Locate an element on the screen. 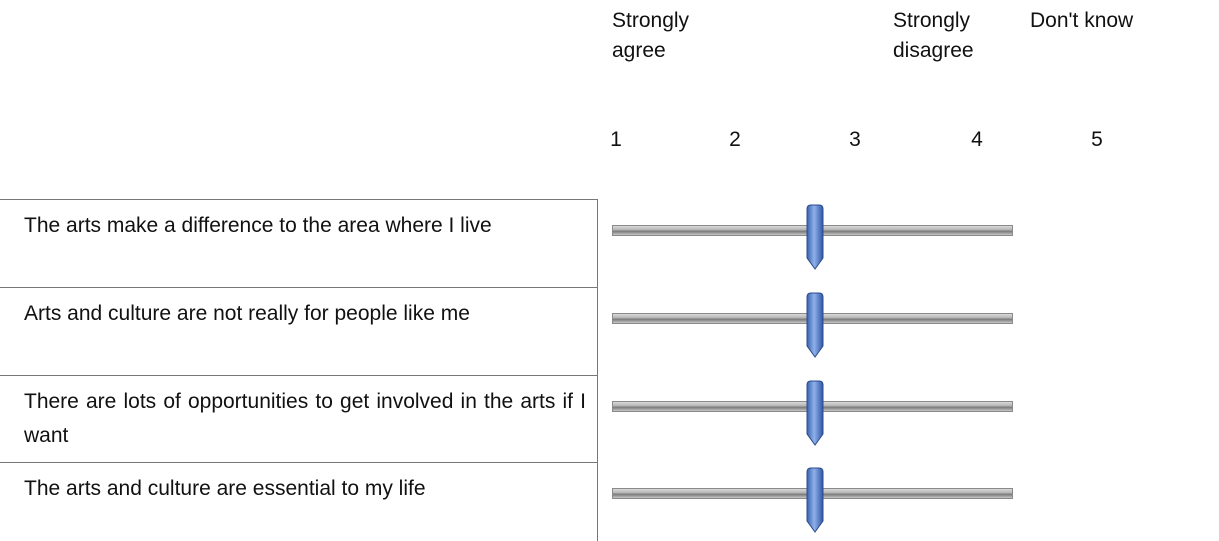  column-divider is located at coordinates (597, 370).